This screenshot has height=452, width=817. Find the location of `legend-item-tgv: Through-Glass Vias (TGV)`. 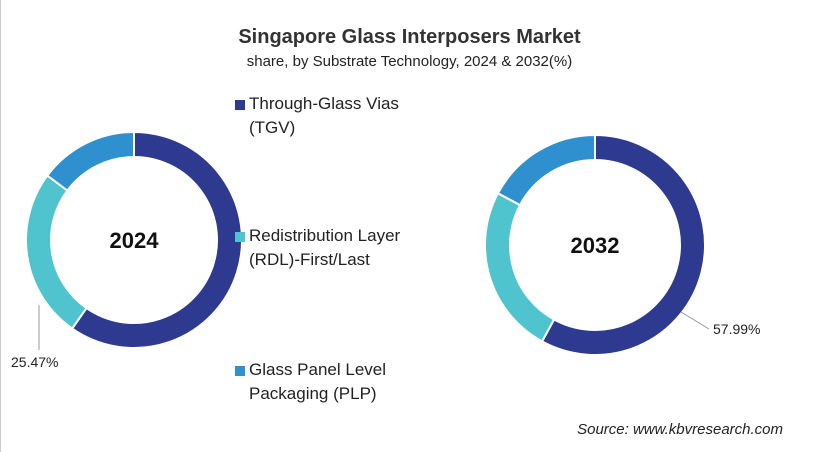

legend-item-tgv: Through-Glass Vias (TGV) is located at coordinates (317, 116).